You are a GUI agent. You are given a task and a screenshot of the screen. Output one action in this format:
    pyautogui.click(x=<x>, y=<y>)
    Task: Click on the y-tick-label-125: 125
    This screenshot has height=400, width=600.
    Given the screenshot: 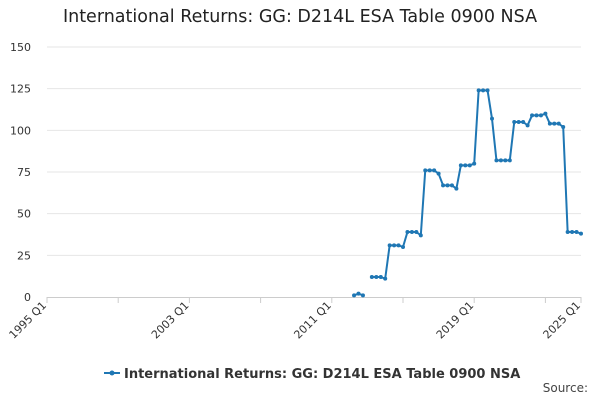 What is the action you would take?
    pyautogui.click(x=20, y=89)
    